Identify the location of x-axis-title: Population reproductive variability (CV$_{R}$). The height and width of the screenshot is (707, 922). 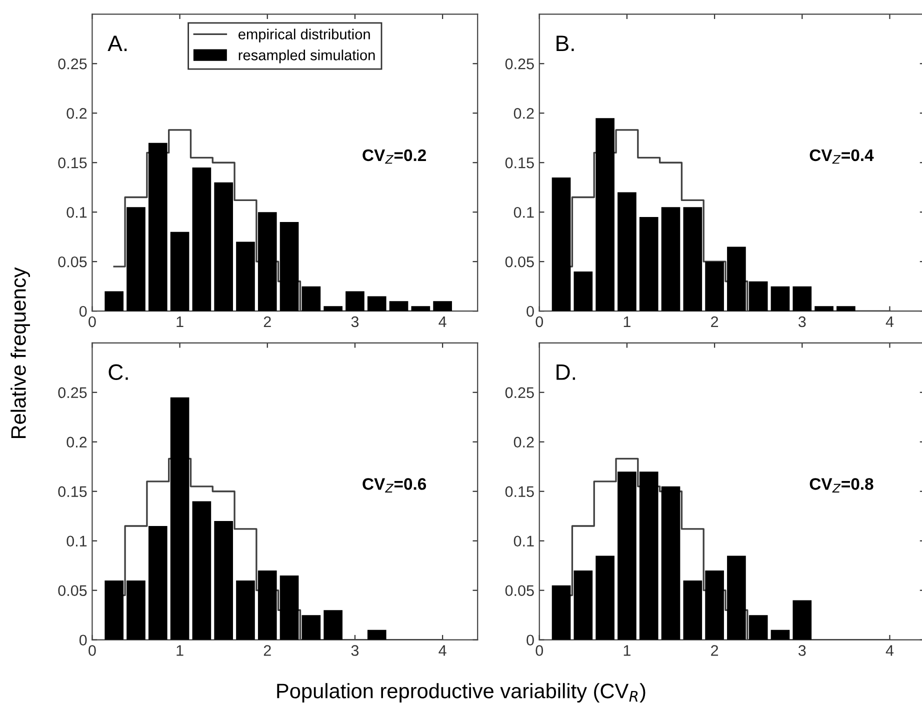
(461, 692).